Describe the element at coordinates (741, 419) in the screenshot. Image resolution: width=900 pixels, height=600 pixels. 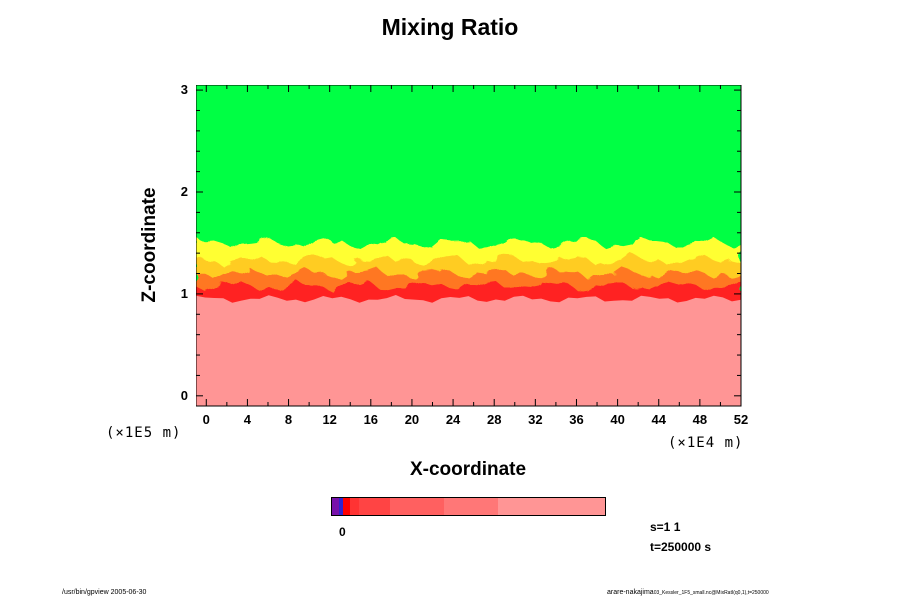
I see `x-tick-label: 52` at that location.